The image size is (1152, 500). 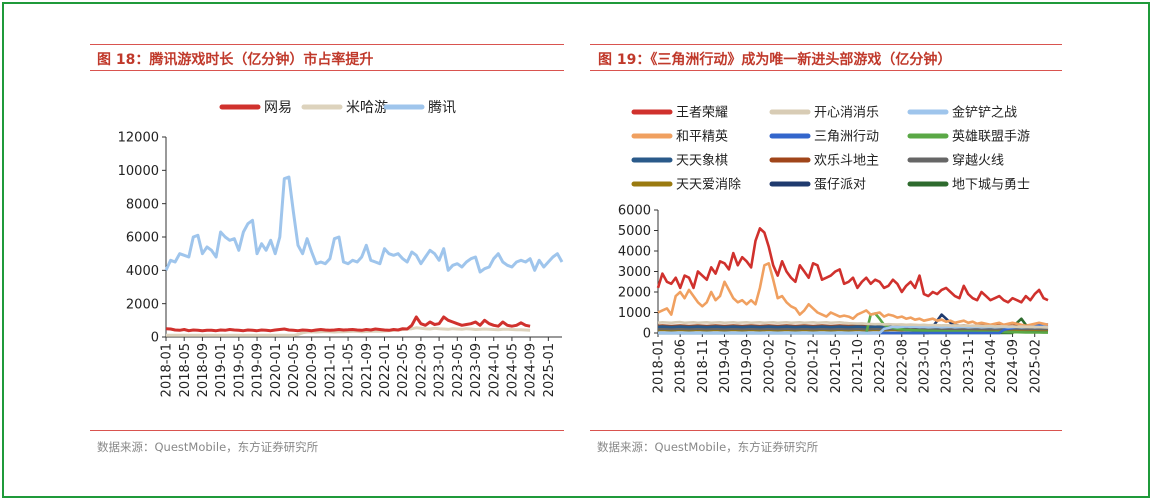 I want to click on legend-item: 三角洲行动, so click(x=824, y=137).